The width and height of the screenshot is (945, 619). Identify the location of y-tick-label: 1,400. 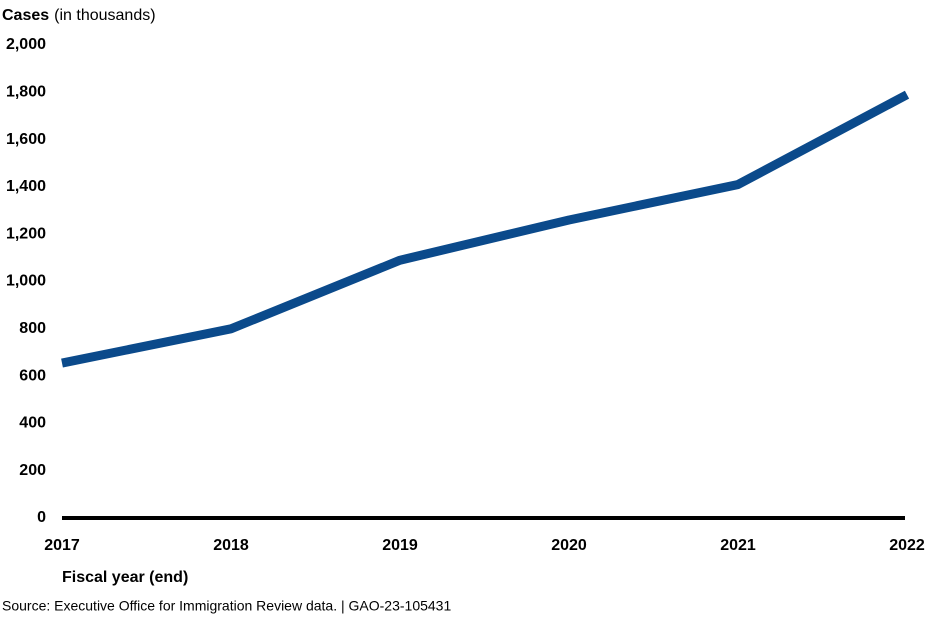
(26, 186).